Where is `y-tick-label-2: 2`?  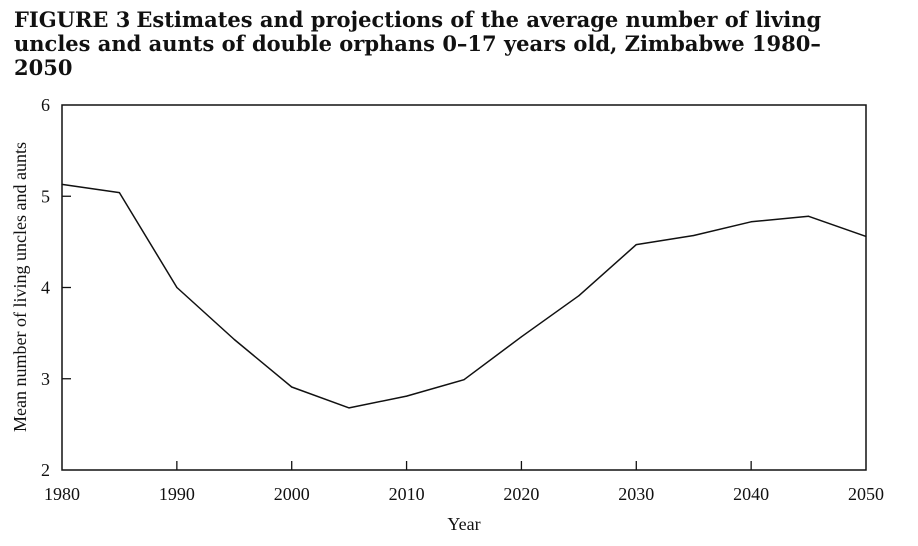
y-tick-label-2: 2 is located at coordinates (45, 470).